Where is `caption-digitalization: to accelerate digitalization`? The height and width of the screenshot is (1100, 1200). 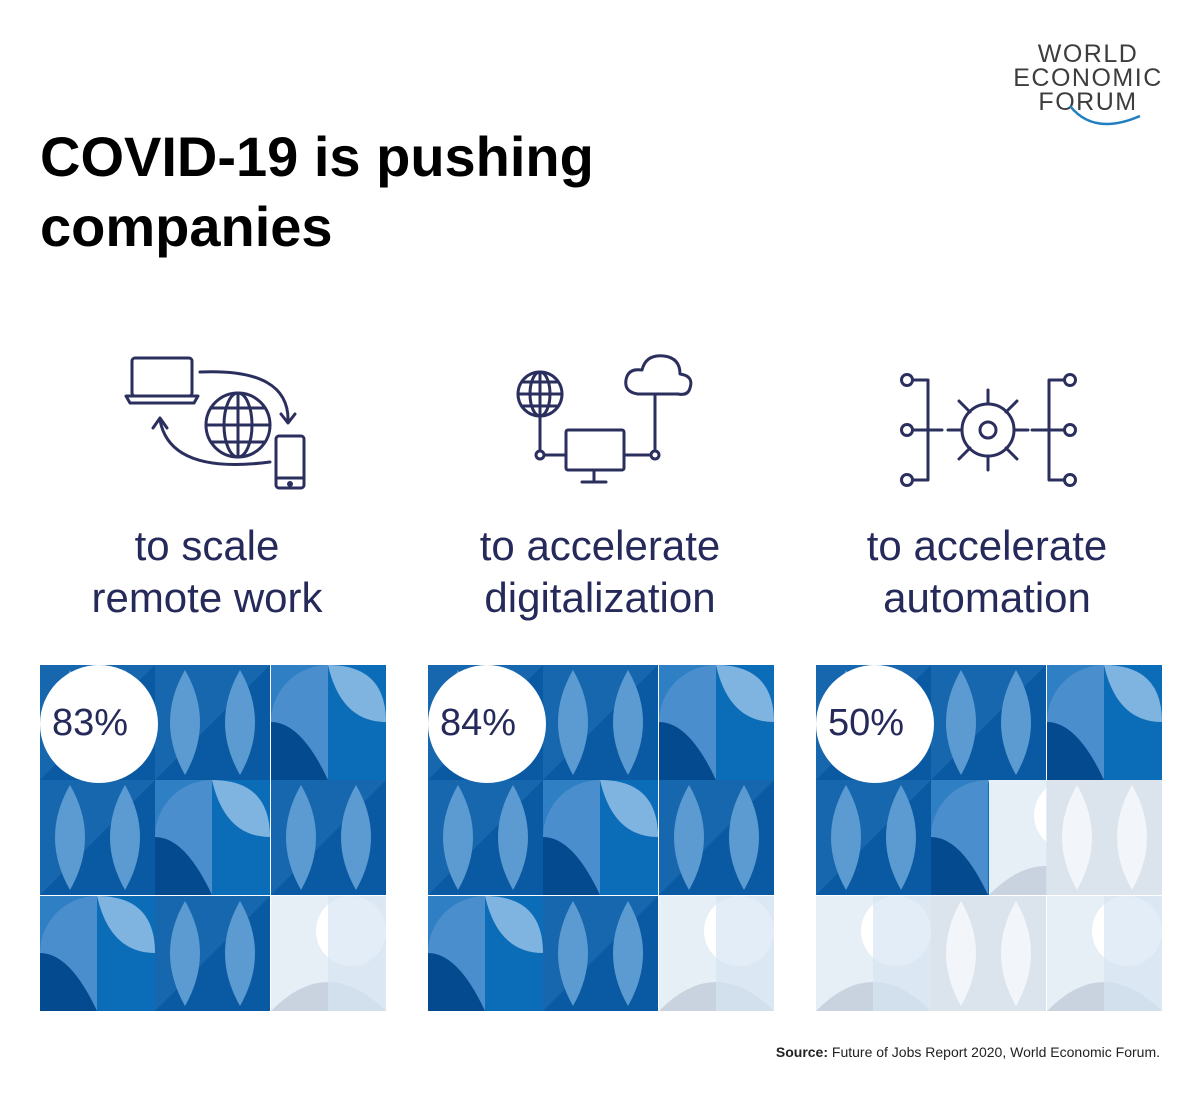 caption-digitalization: to accelerate digitalization is located at coordinates (600, 572).